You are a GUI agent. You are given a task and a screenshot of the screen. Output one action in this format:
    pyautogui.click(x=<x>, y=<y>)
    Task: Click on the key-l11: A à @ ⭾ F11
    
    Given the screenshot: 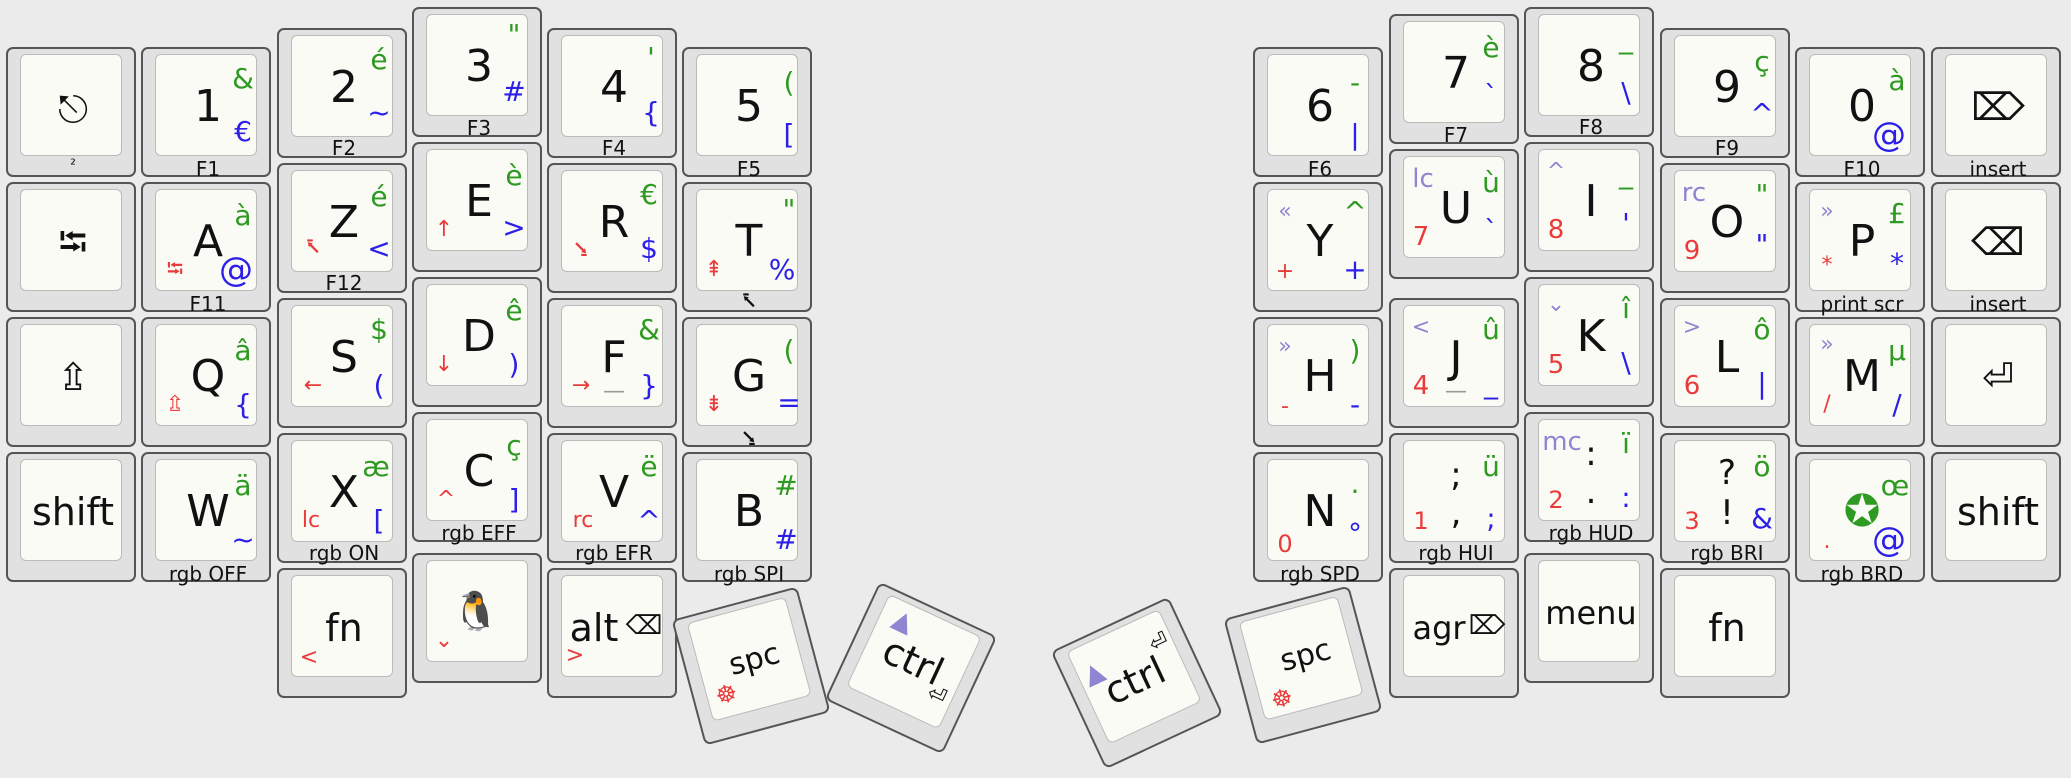 What is the action you would take?
    pyautogui.click(x=206, y=248)
    